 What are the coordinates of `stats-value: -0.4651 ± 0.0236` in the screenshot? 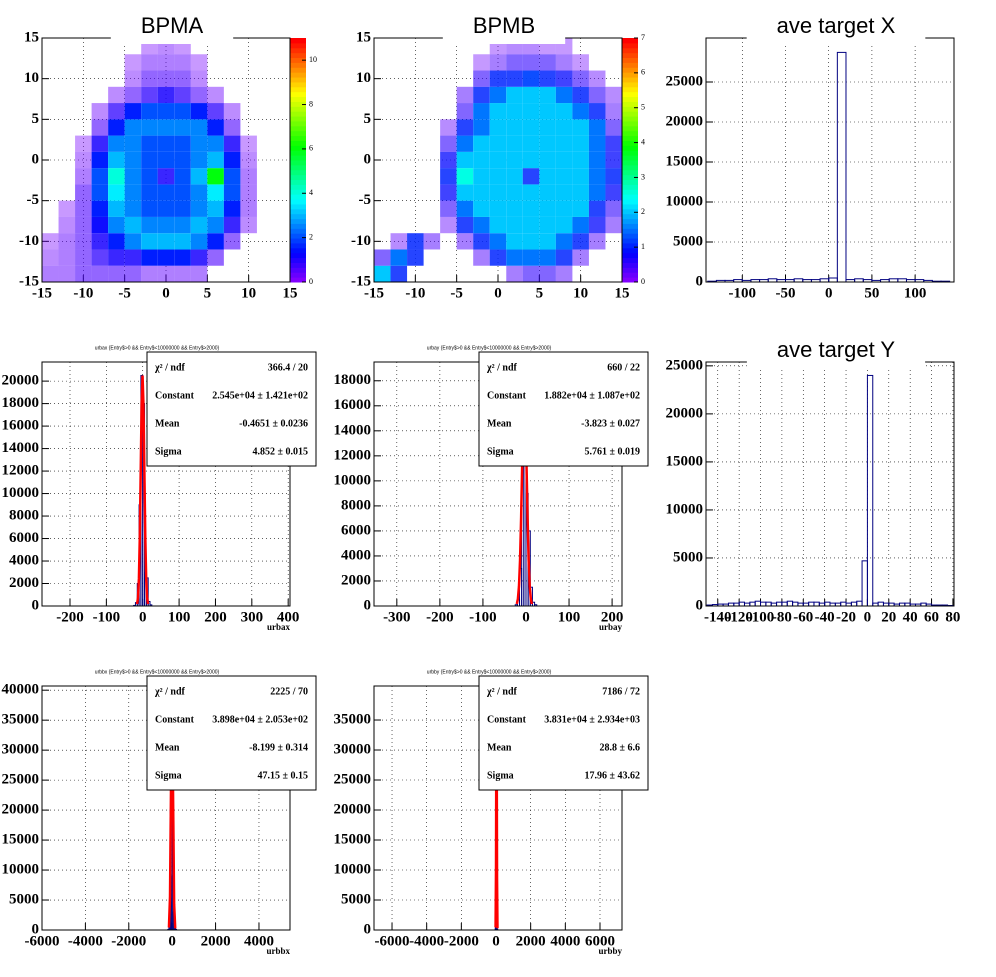 It's located at (273, 423).